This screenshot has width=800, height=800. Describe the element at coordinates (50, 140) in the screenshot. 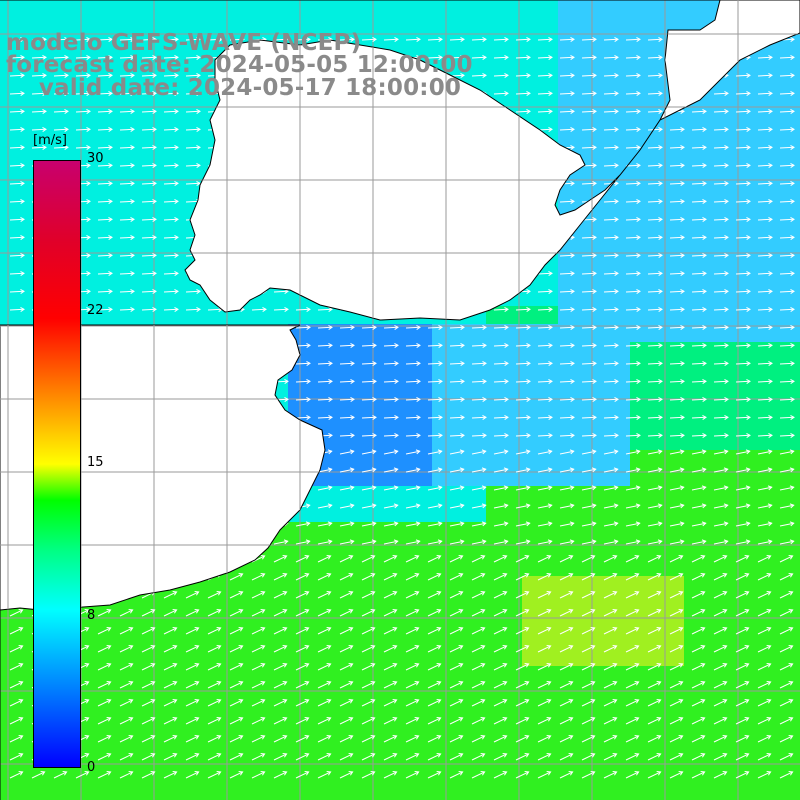

I see `colorbar-unit: [m/s]` at that location.